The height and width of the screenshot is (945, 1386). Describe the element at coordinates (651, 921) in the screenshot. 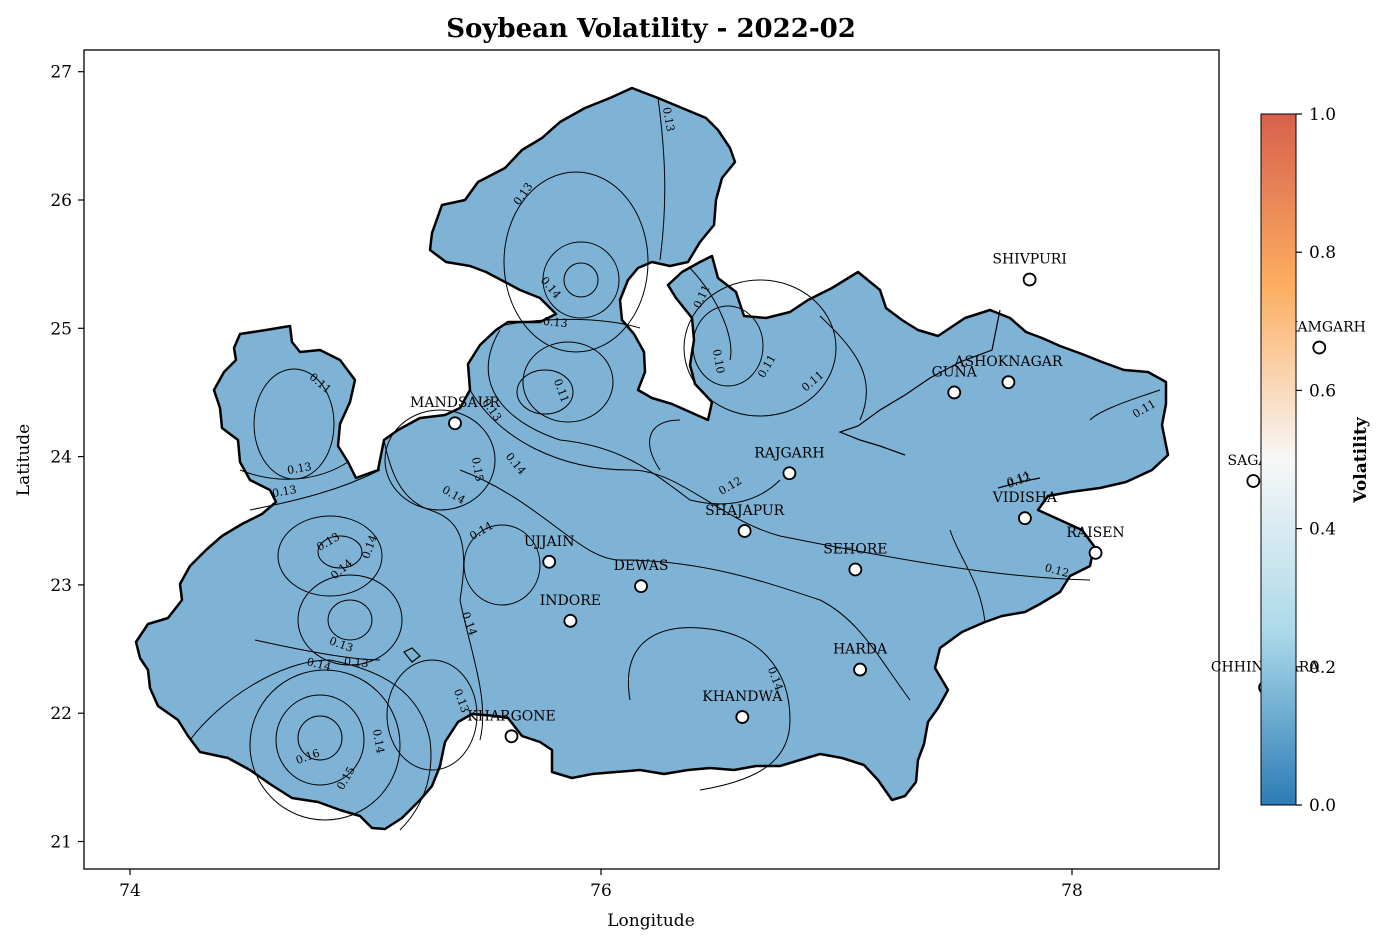

I see `x-axis-label: Longitude` at that location.